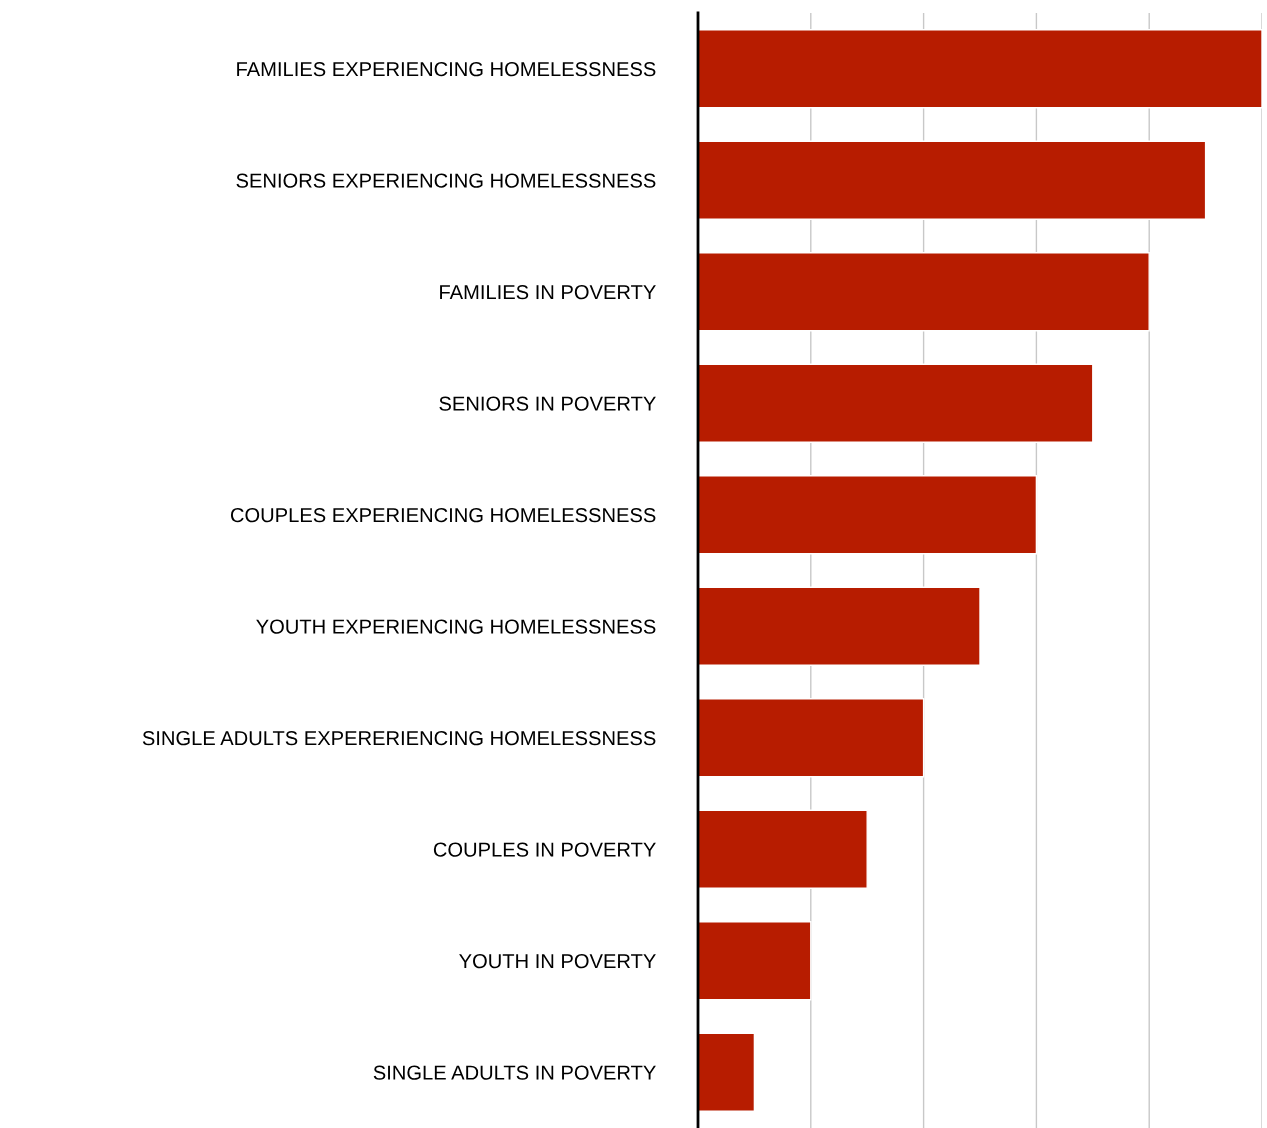 This screenshot has height=1128, width=1267. I want to click on y-tick-label: FAMILIES EXPERIENCING HOMELESSNESS, so click(446, 69).